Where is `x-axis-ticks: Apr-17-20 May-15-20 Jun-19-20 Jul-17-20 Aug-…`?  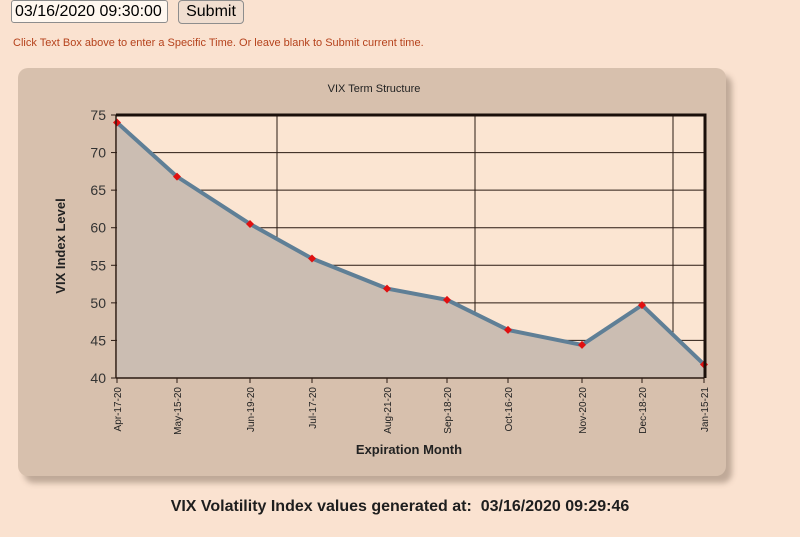 x-axis-ticks: Apr-17-20 May-15-20 Jun-19-20 Jul-17-20 Aug-… is located at coordinates (412, 406).